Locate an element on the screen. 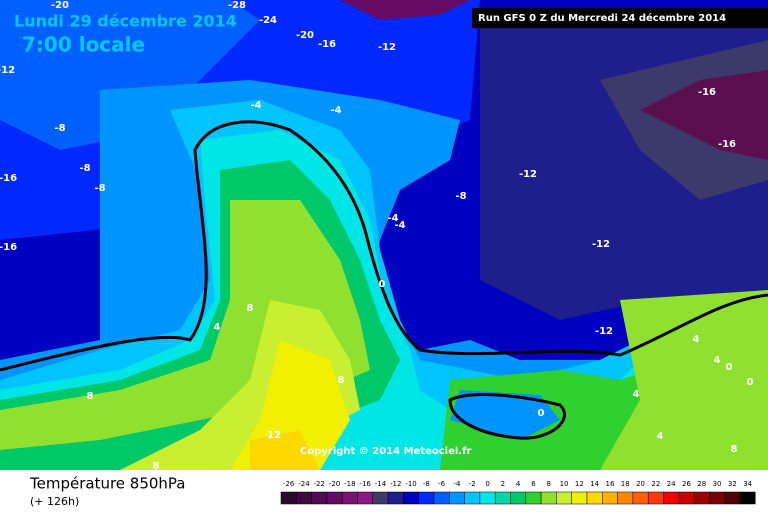  run-box is located at coordinates (620, 18).